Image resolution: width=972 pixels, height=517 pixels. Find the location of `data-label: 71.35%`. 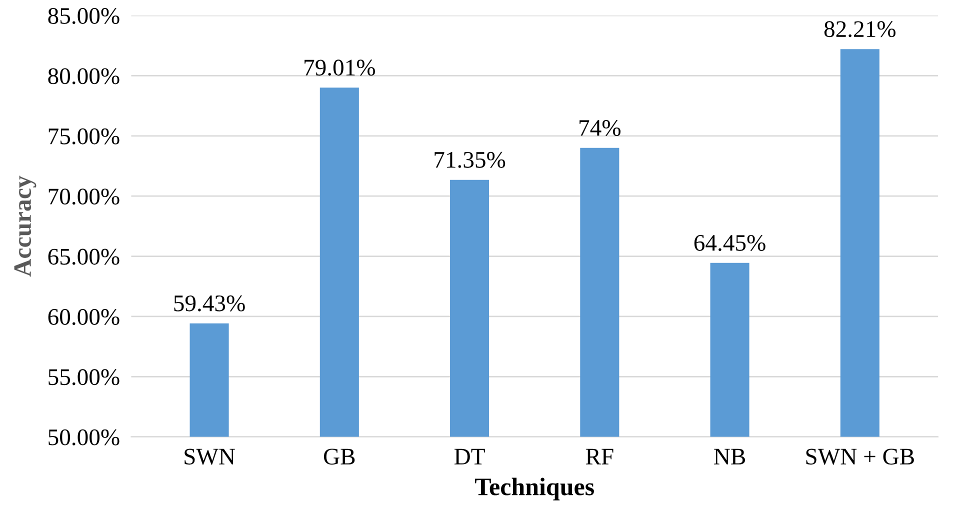

data-label: 71.35% is located at coordinates (470, 160).